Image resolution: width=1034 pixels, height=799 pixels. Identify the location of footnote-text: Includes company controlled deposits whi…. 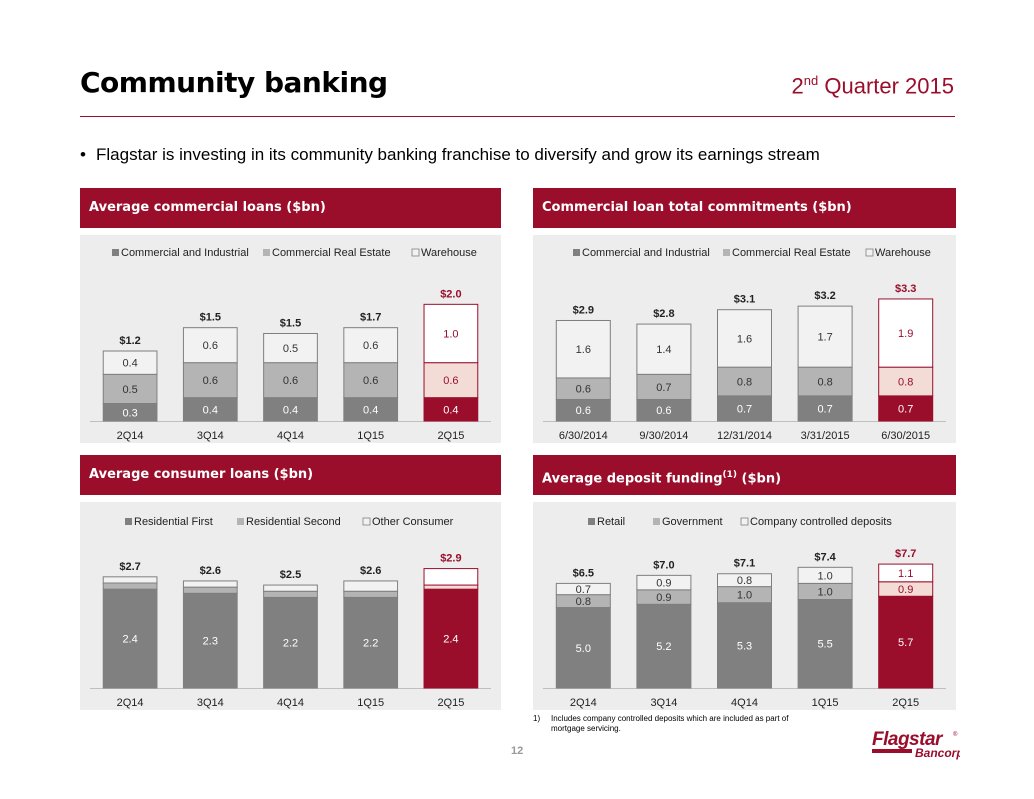
(670, 723).